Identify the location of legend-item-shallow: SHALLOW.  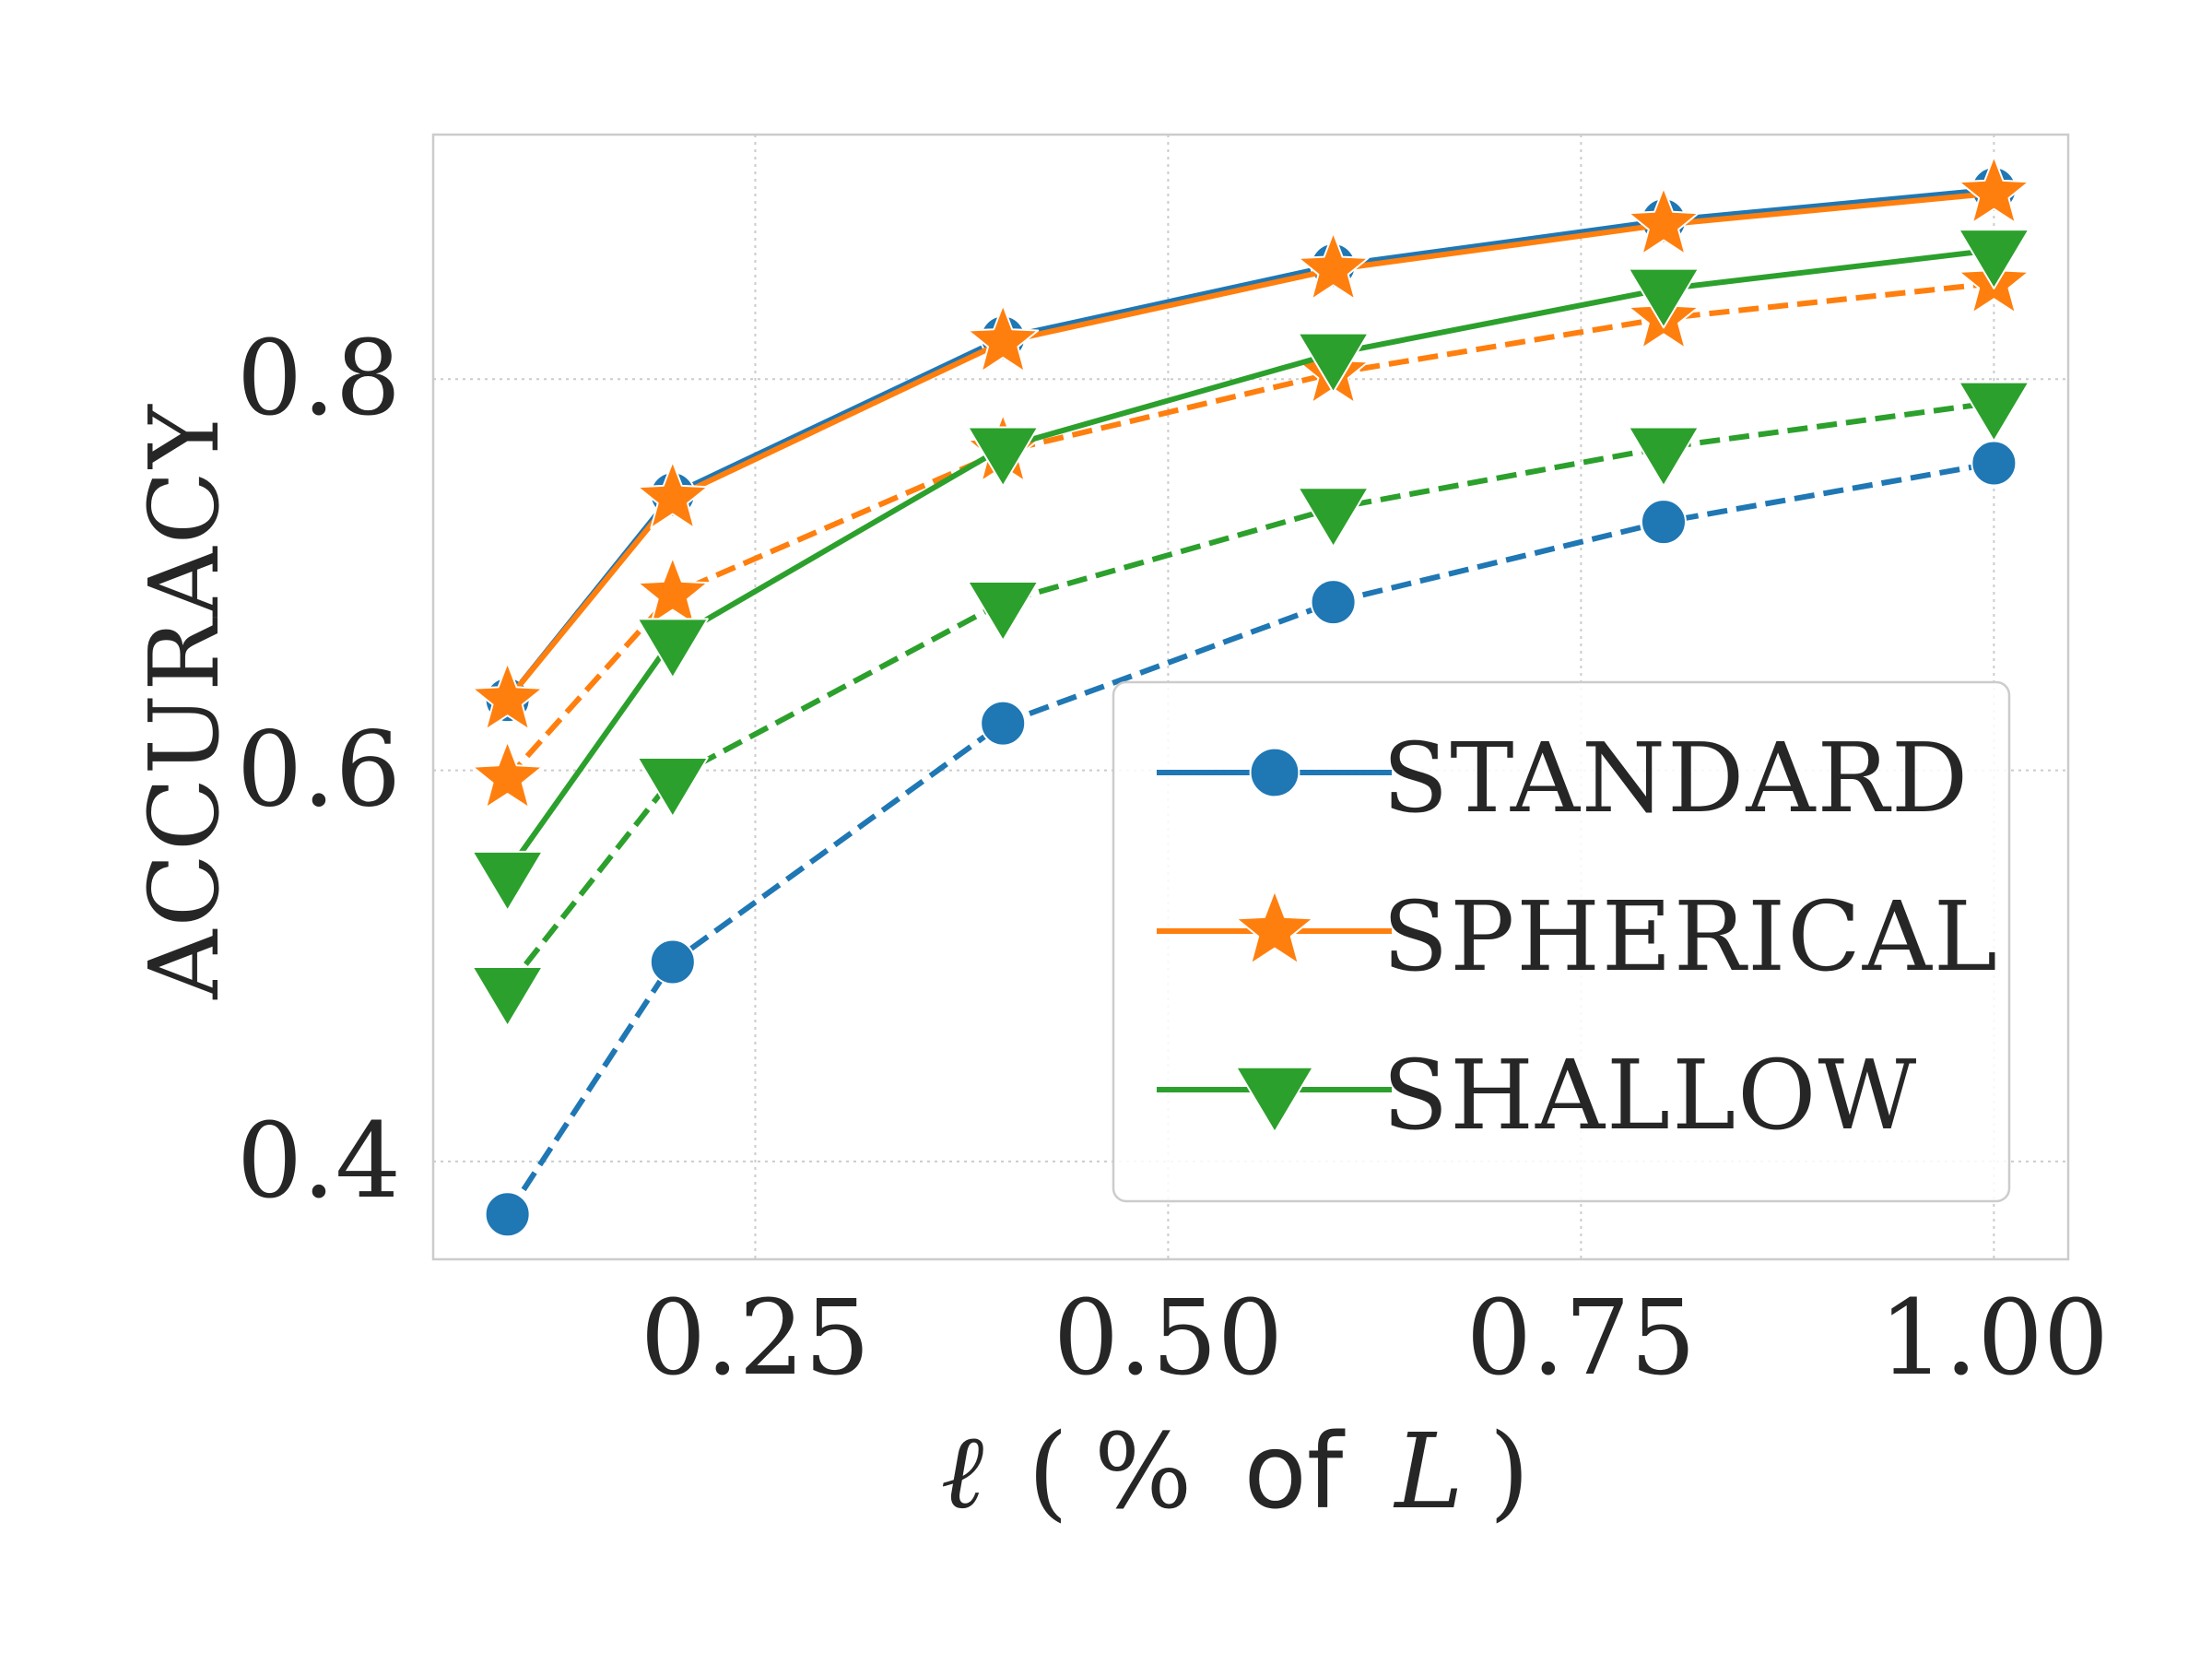
(1537, 1095).